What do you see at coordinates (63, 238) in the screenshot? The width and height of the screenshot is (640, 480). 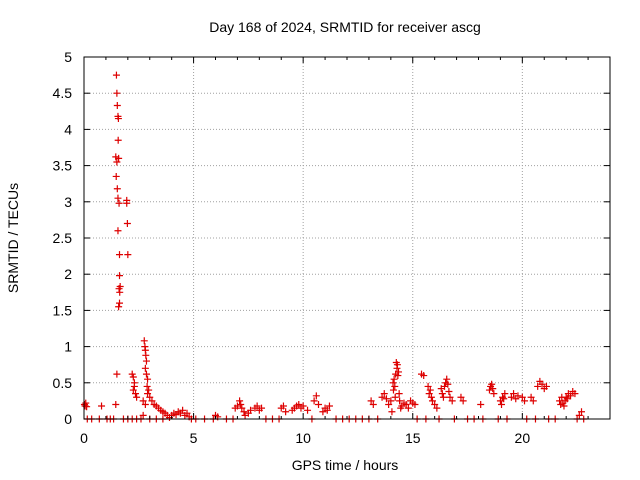 I see `y-tick-label: 2.5` at bounding box center [63, 238].